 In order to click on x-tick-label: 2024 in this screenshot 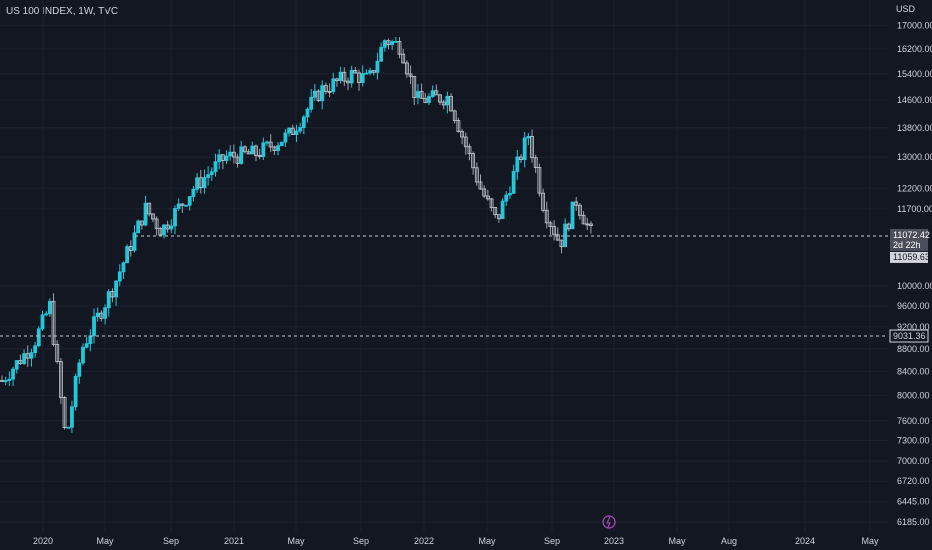, I will do `click(805, 541)`.